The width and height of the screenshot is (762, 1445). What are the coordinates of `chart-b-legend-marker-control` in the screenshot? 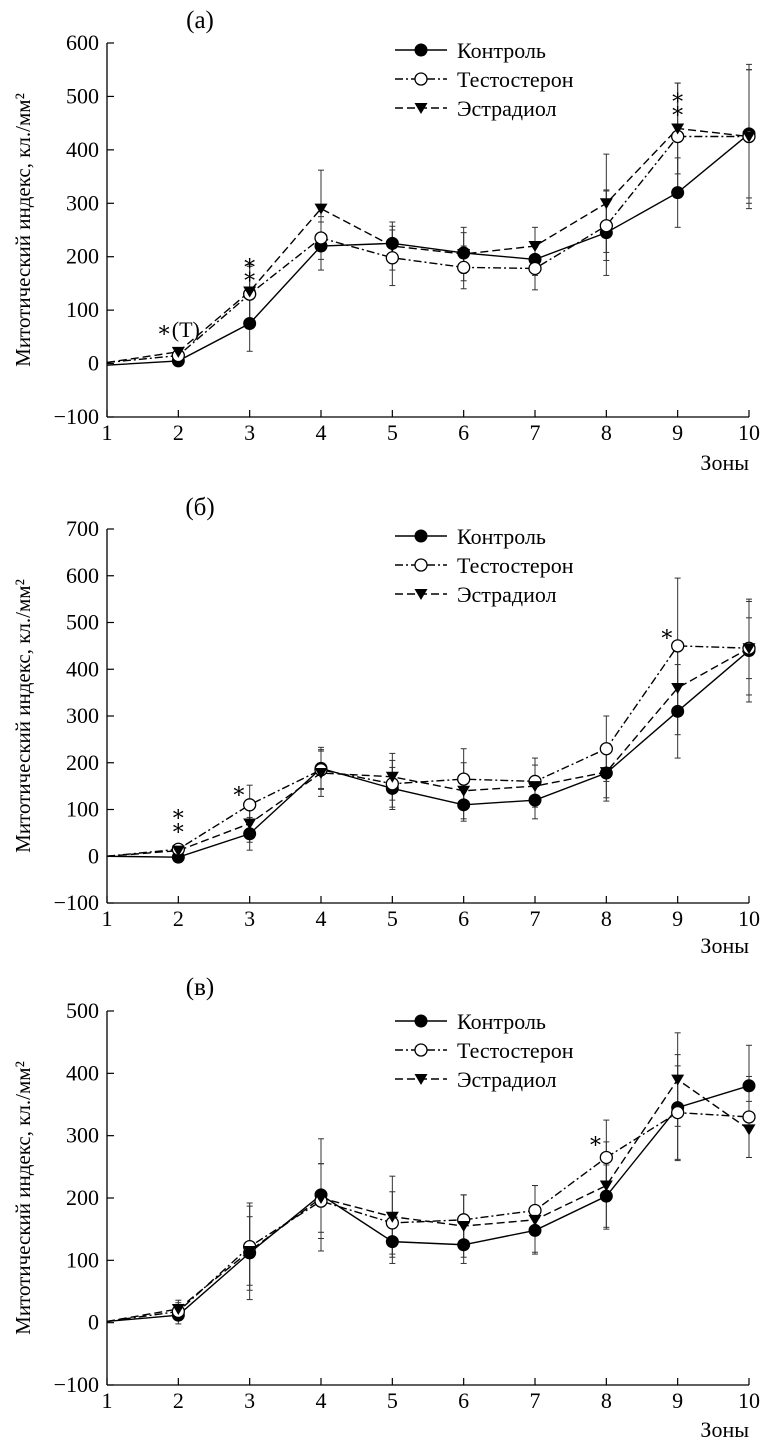 It's located at (421, 536).